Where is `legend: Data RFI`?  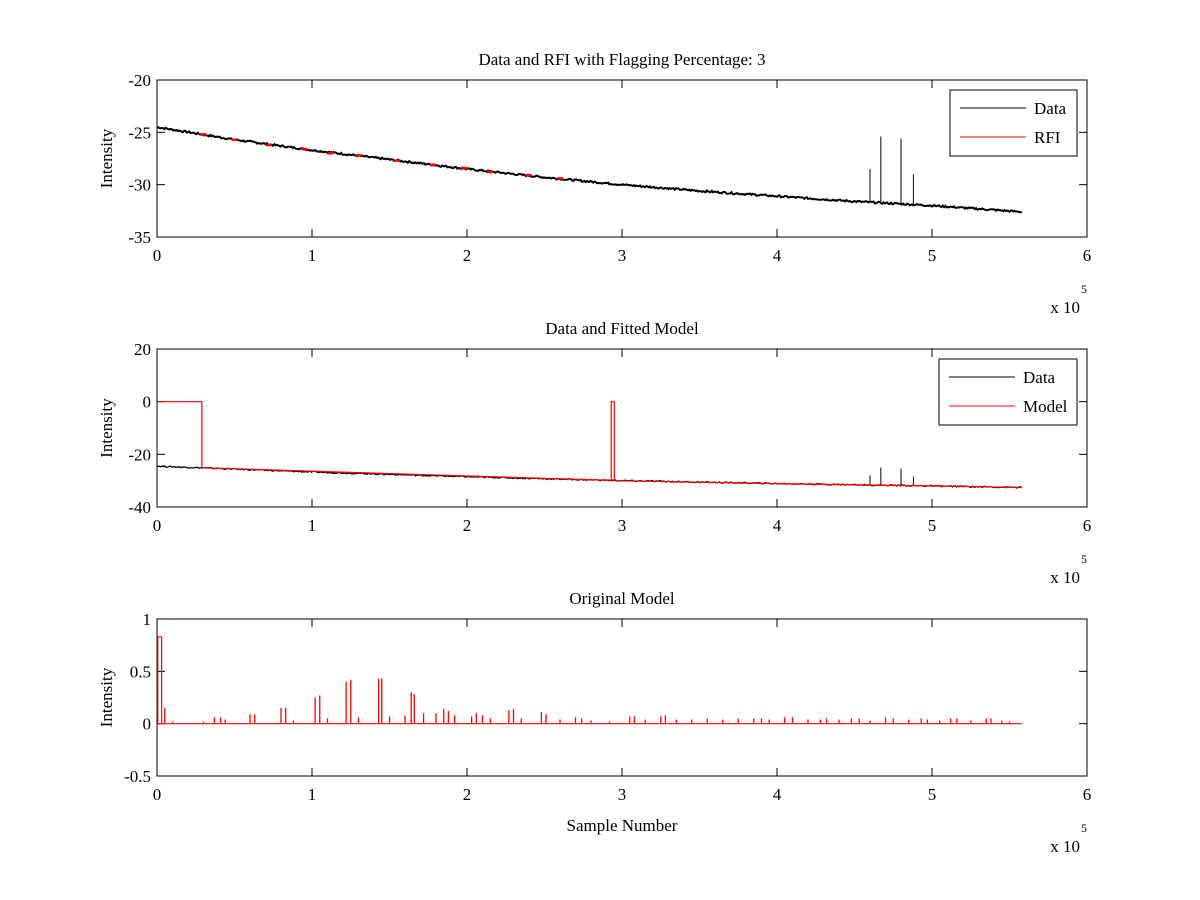
legend: Data RFI is located at coordinates (1013, 123).